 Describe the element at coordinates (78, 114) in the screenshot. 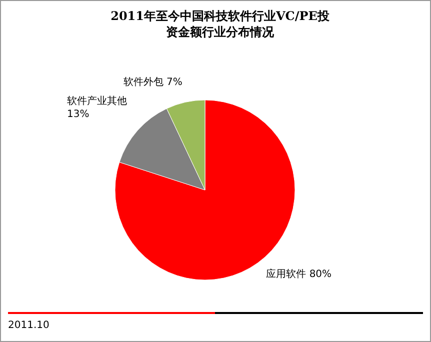

I see `data-label: 13%` at that location.